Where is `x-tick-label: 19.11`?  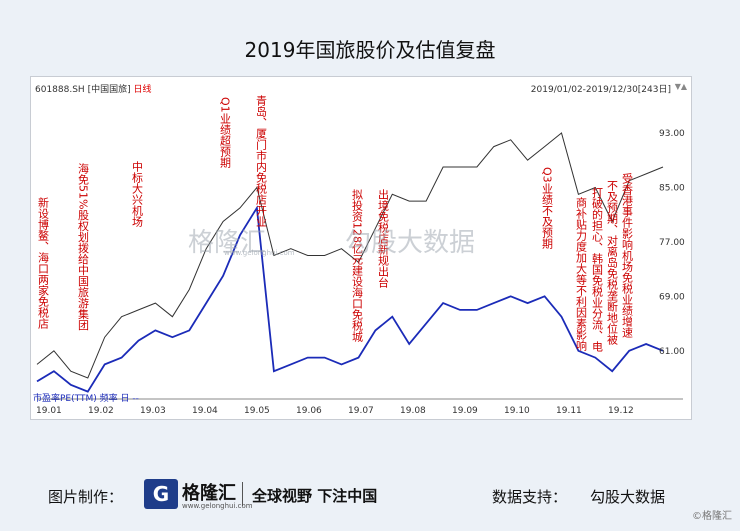 x-tick-label: 19.11 is located at coordinates (569, 411).